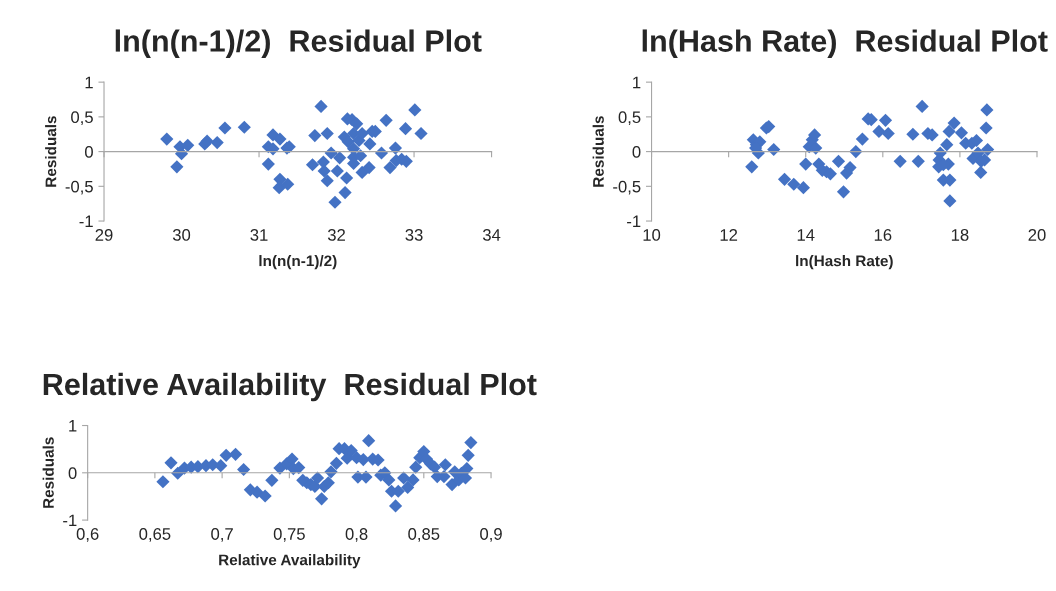 Image resolution: width=1056 pixels, height=591 pixels. I want to click on chart-title: ln(n(n-1)/2) Residual Plot, so click(298, 43).